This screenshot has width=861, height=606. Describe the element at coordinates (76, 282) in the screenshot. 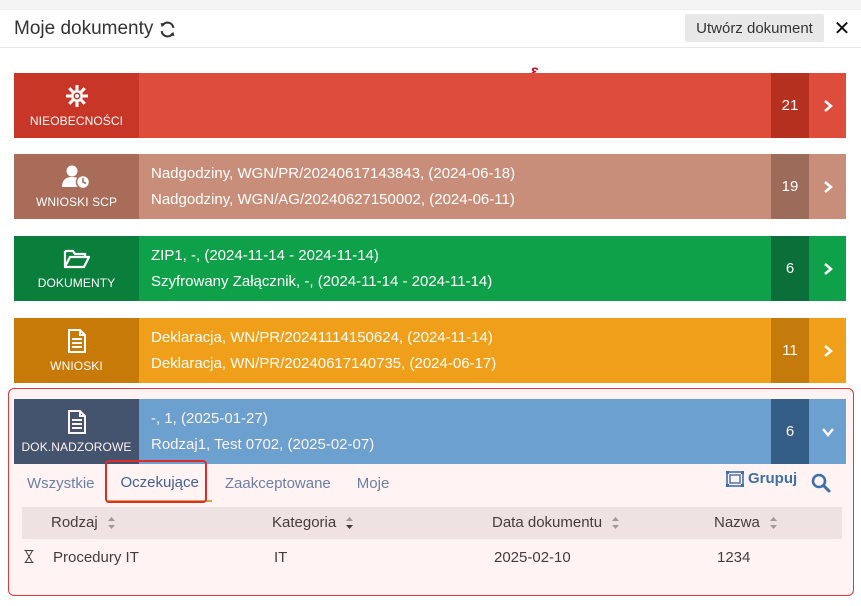

I see `tile-label: DOKUMENTY` at that location.